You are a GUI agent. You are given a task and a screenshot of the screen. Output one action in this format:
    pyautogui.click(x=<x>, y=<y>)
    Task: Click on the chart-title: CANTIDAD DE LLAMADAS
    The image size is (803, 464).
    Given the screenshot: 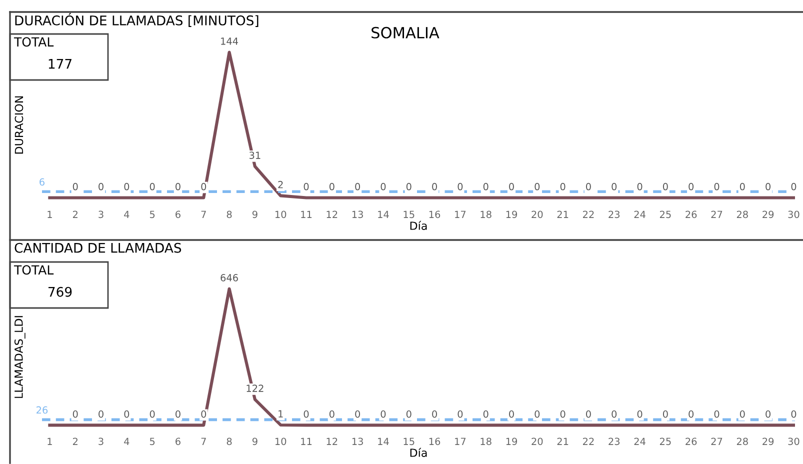 What is the action you would take?
    pyautogui.click(x=98, y=247)
    